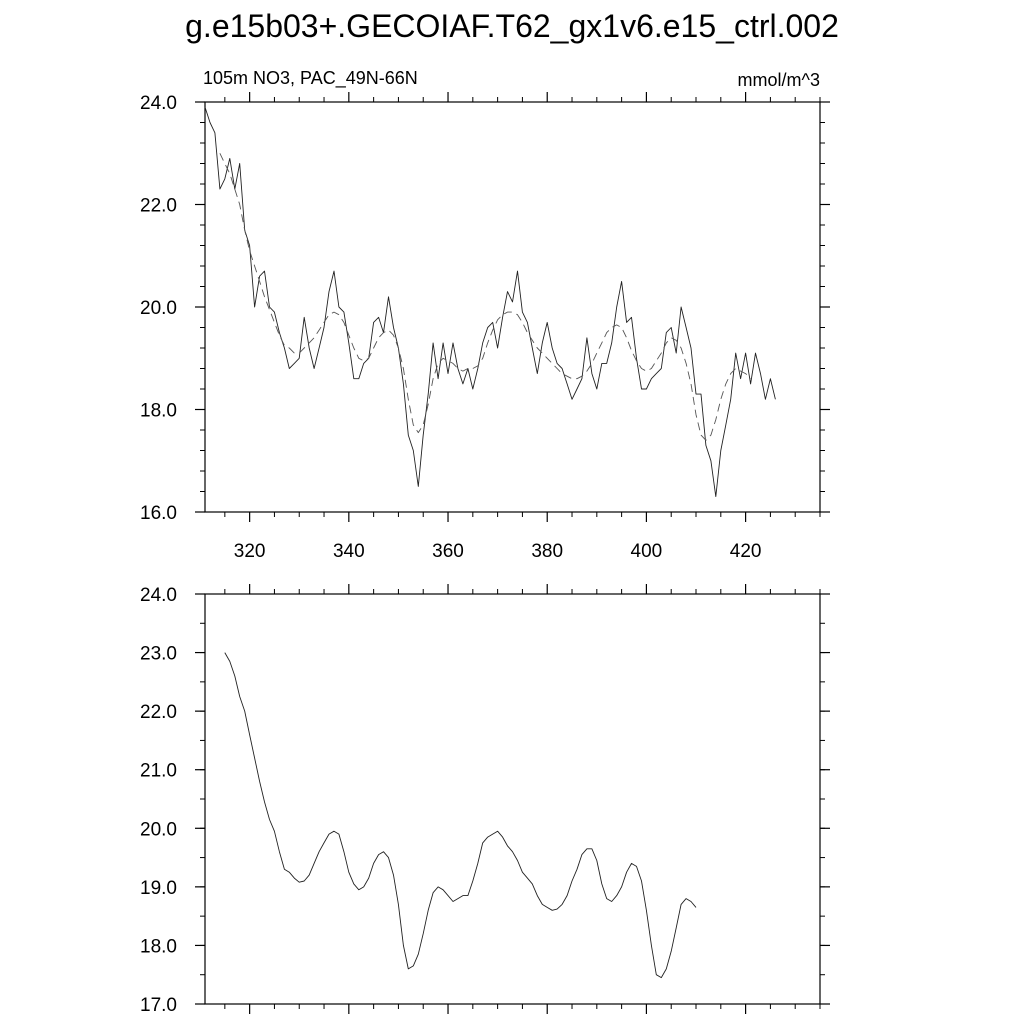  I want to click on x-tick-label: 420, so click(746, 551).